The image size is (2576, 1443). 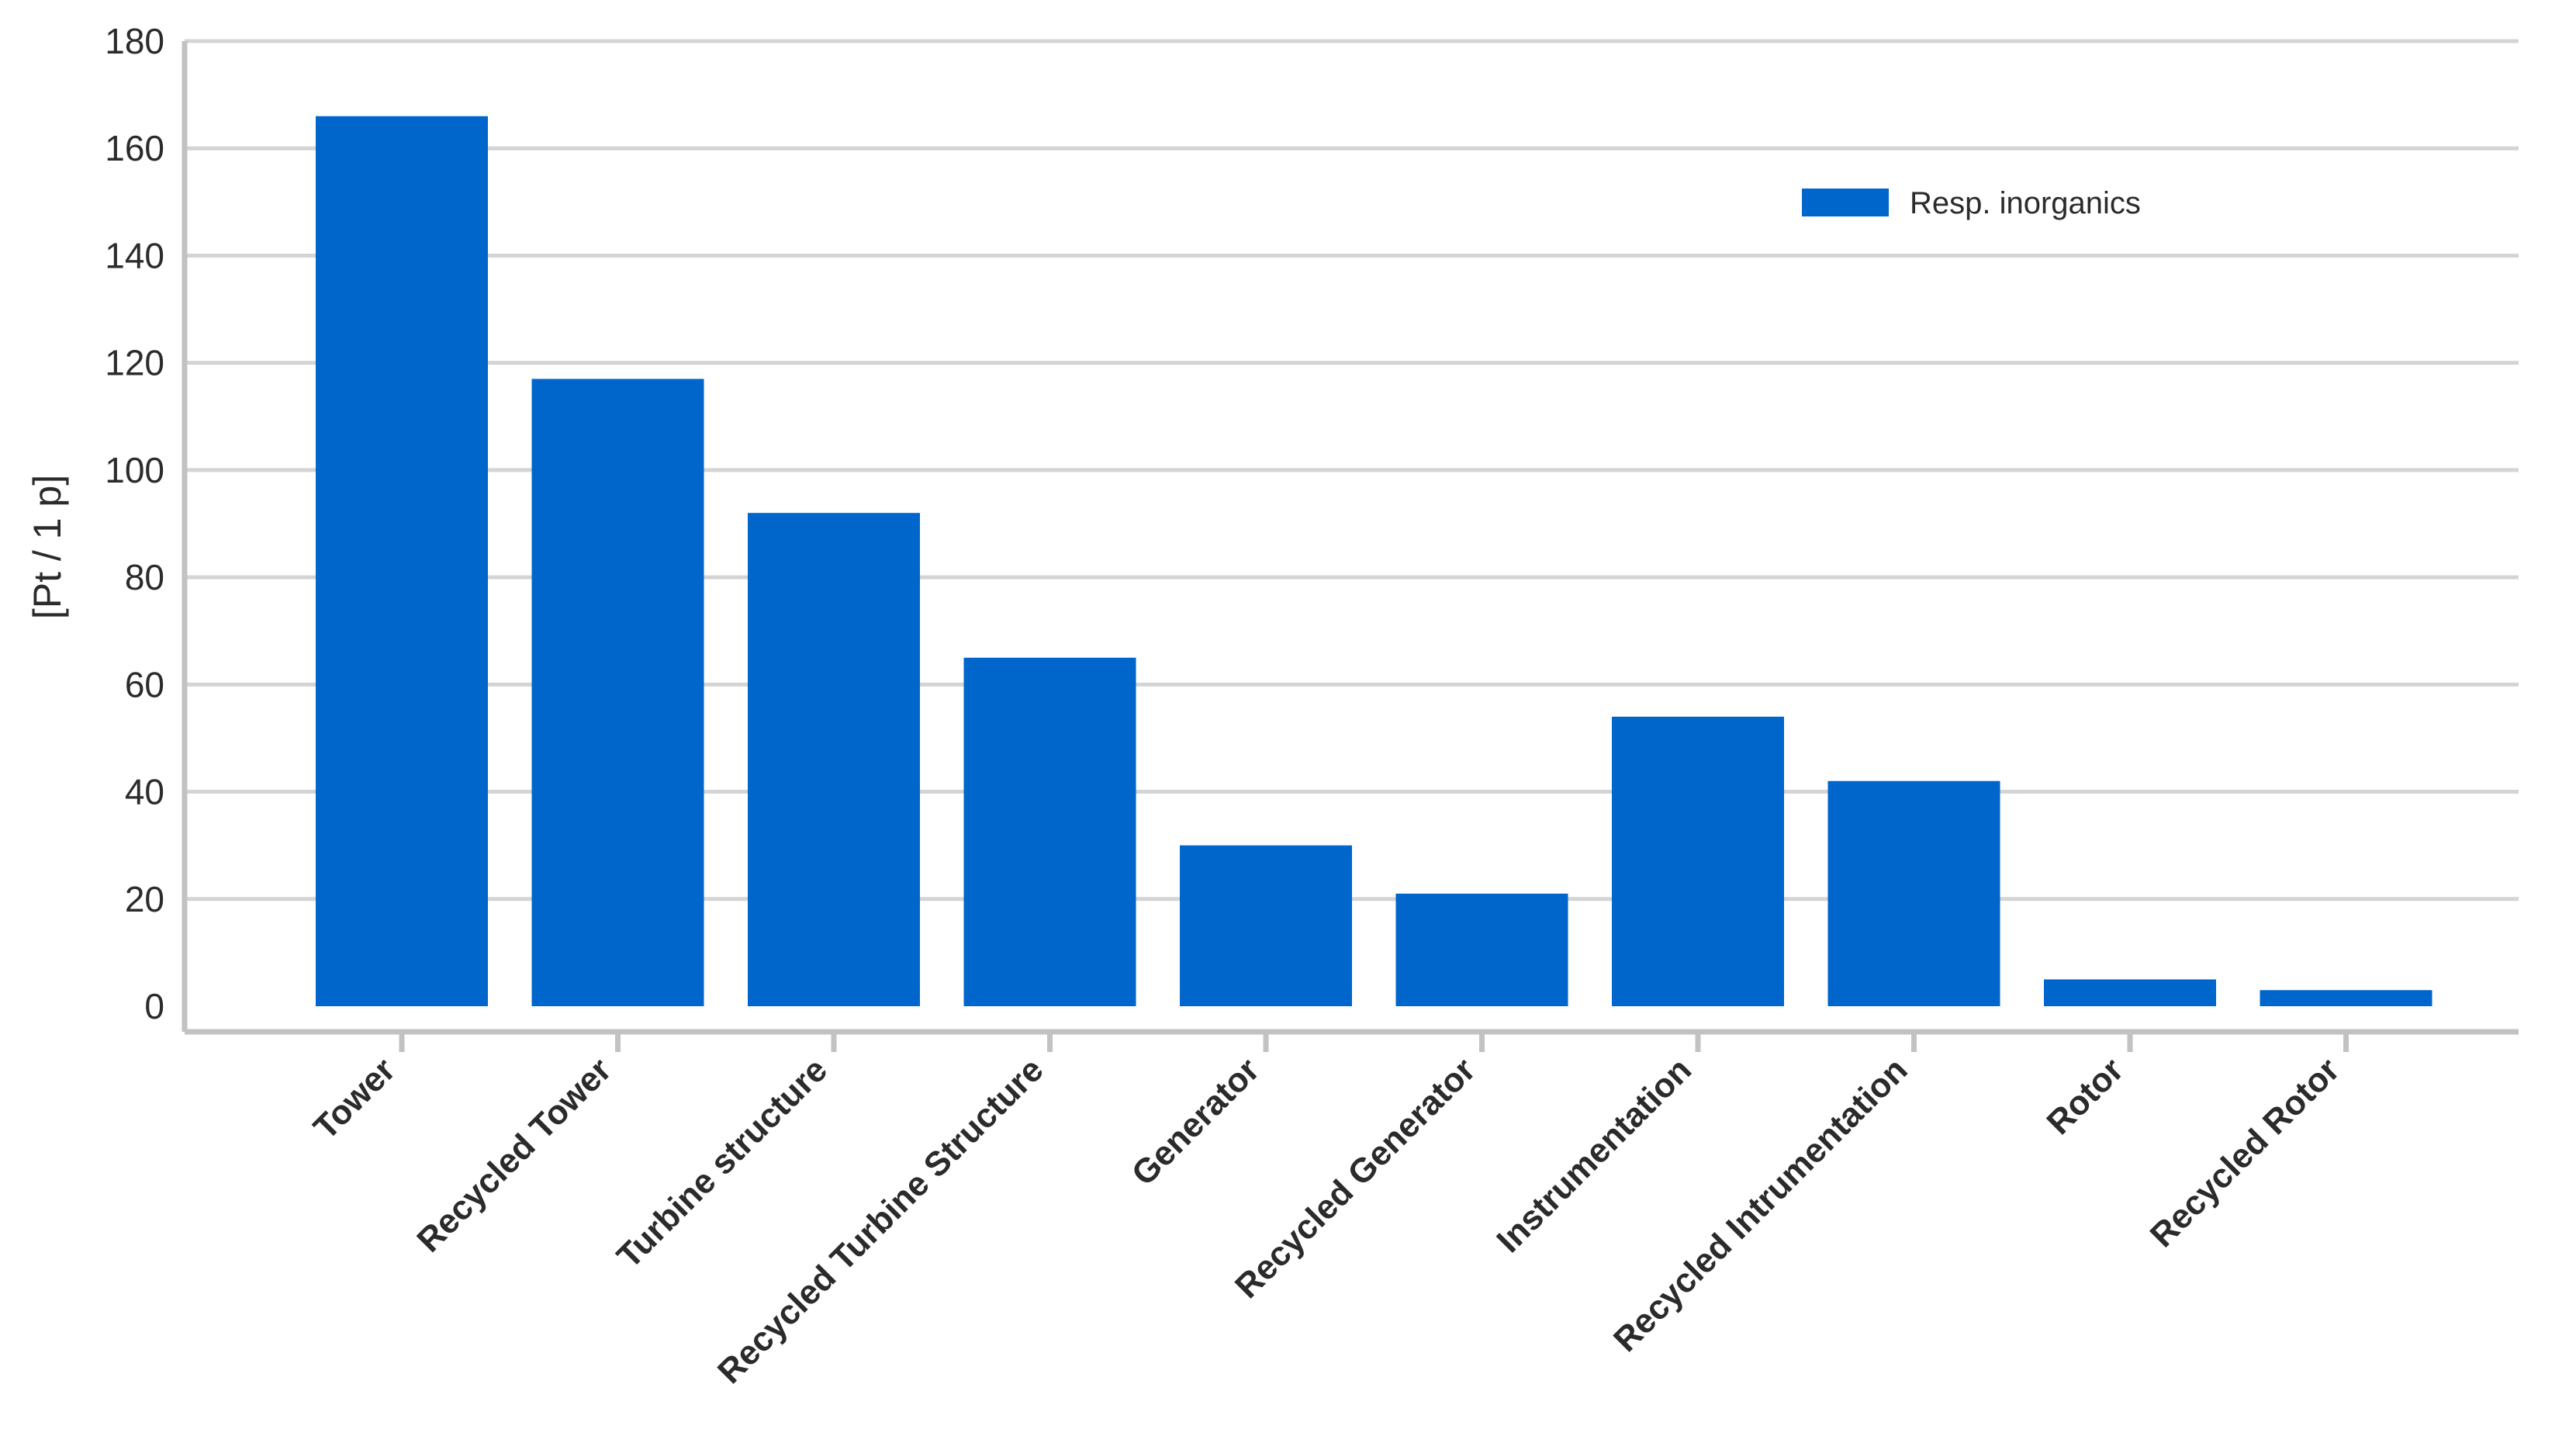 I want to click on x-tick-label: Recycled Tower, so click(x=514, y=1154).